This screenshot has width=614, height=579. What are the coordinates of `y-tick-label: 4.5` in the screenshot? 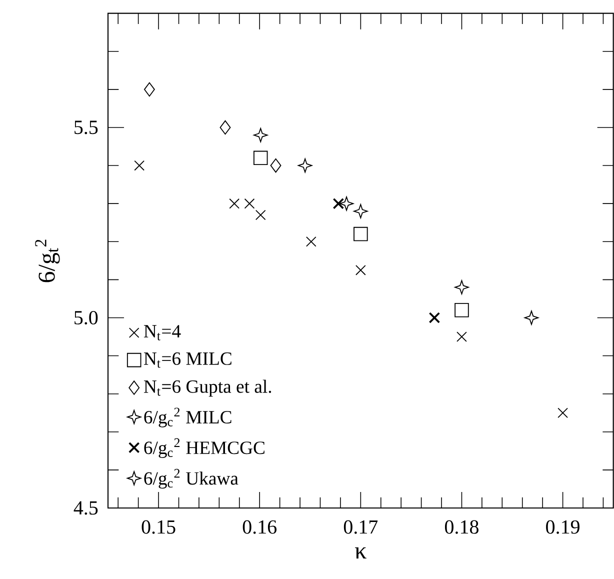 It's located at (86, 508).